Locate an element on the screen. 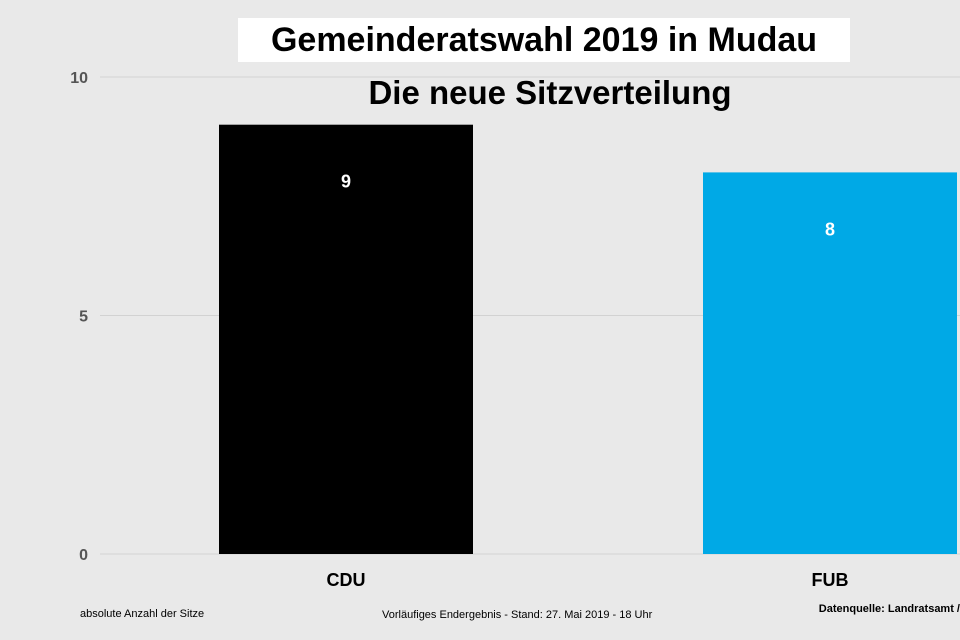 The width and height of the screenshot is (960, 640). data-label: 9 is located at coordinates (346, 182).